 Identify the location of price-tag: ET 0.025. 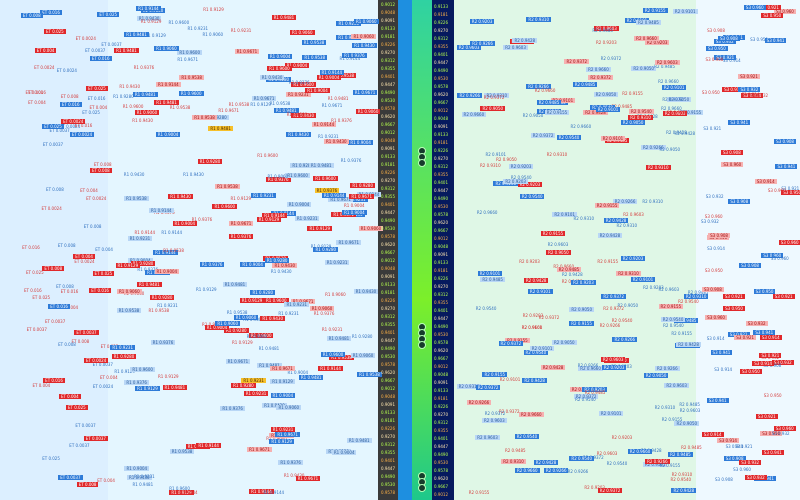
(108, 15).